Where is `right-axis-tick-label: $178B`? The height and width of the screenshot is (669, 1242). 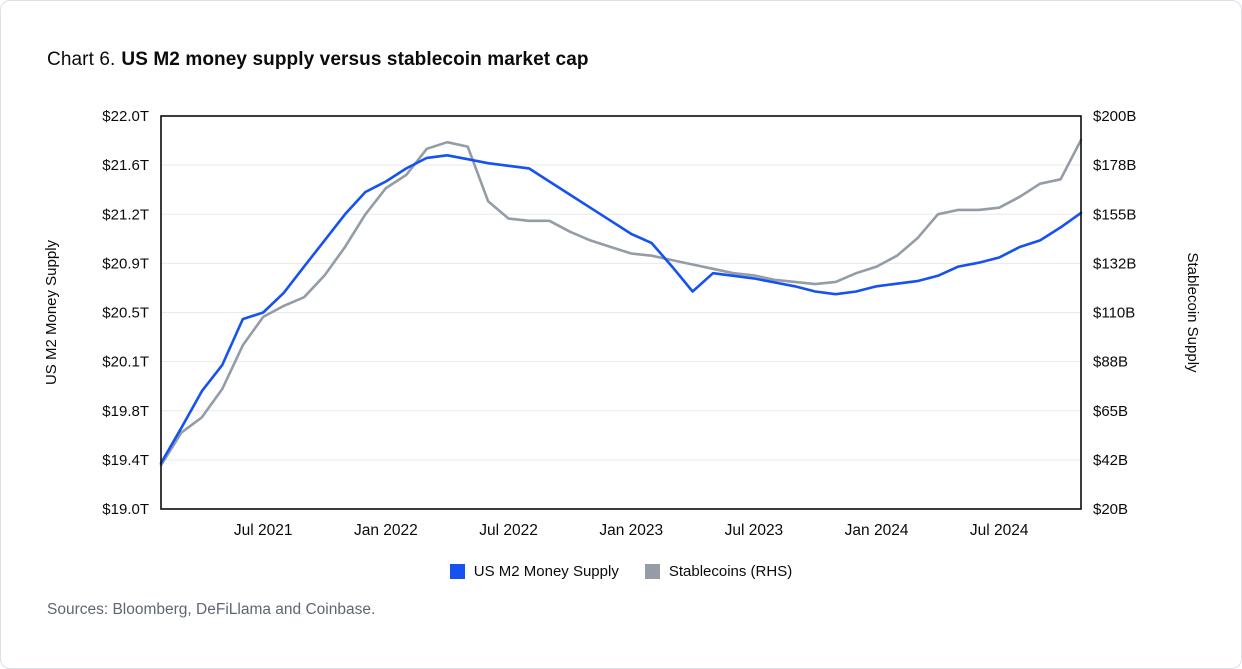
right-axis-tick-label: $178B is located at coordinates (1114, 165).